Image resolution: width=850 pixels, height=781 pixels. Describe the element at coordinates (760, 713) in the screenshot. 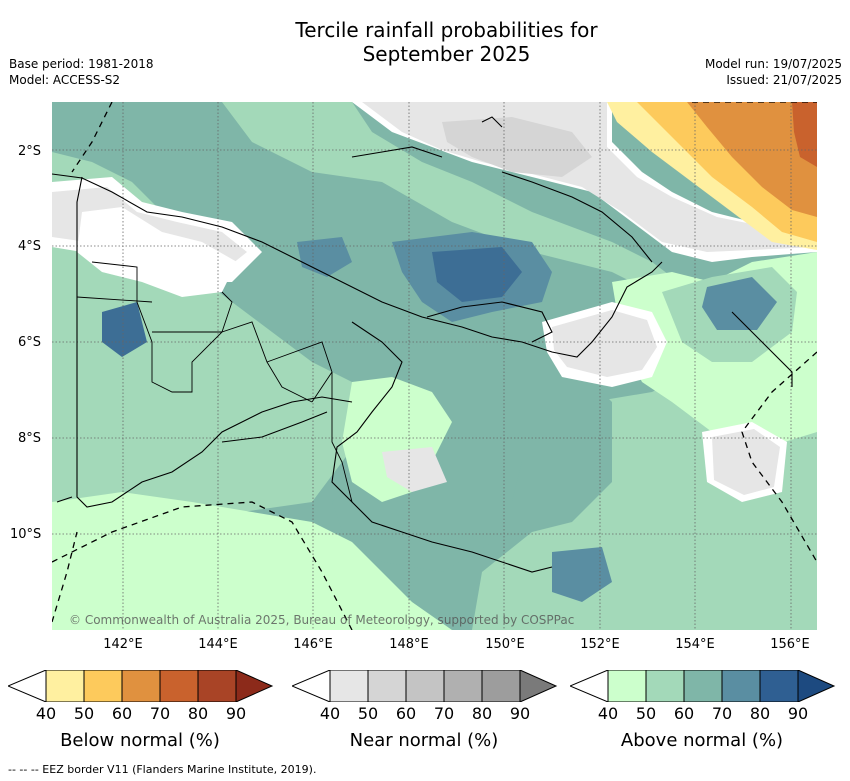

I see `above-tick-80: 80` at that location.